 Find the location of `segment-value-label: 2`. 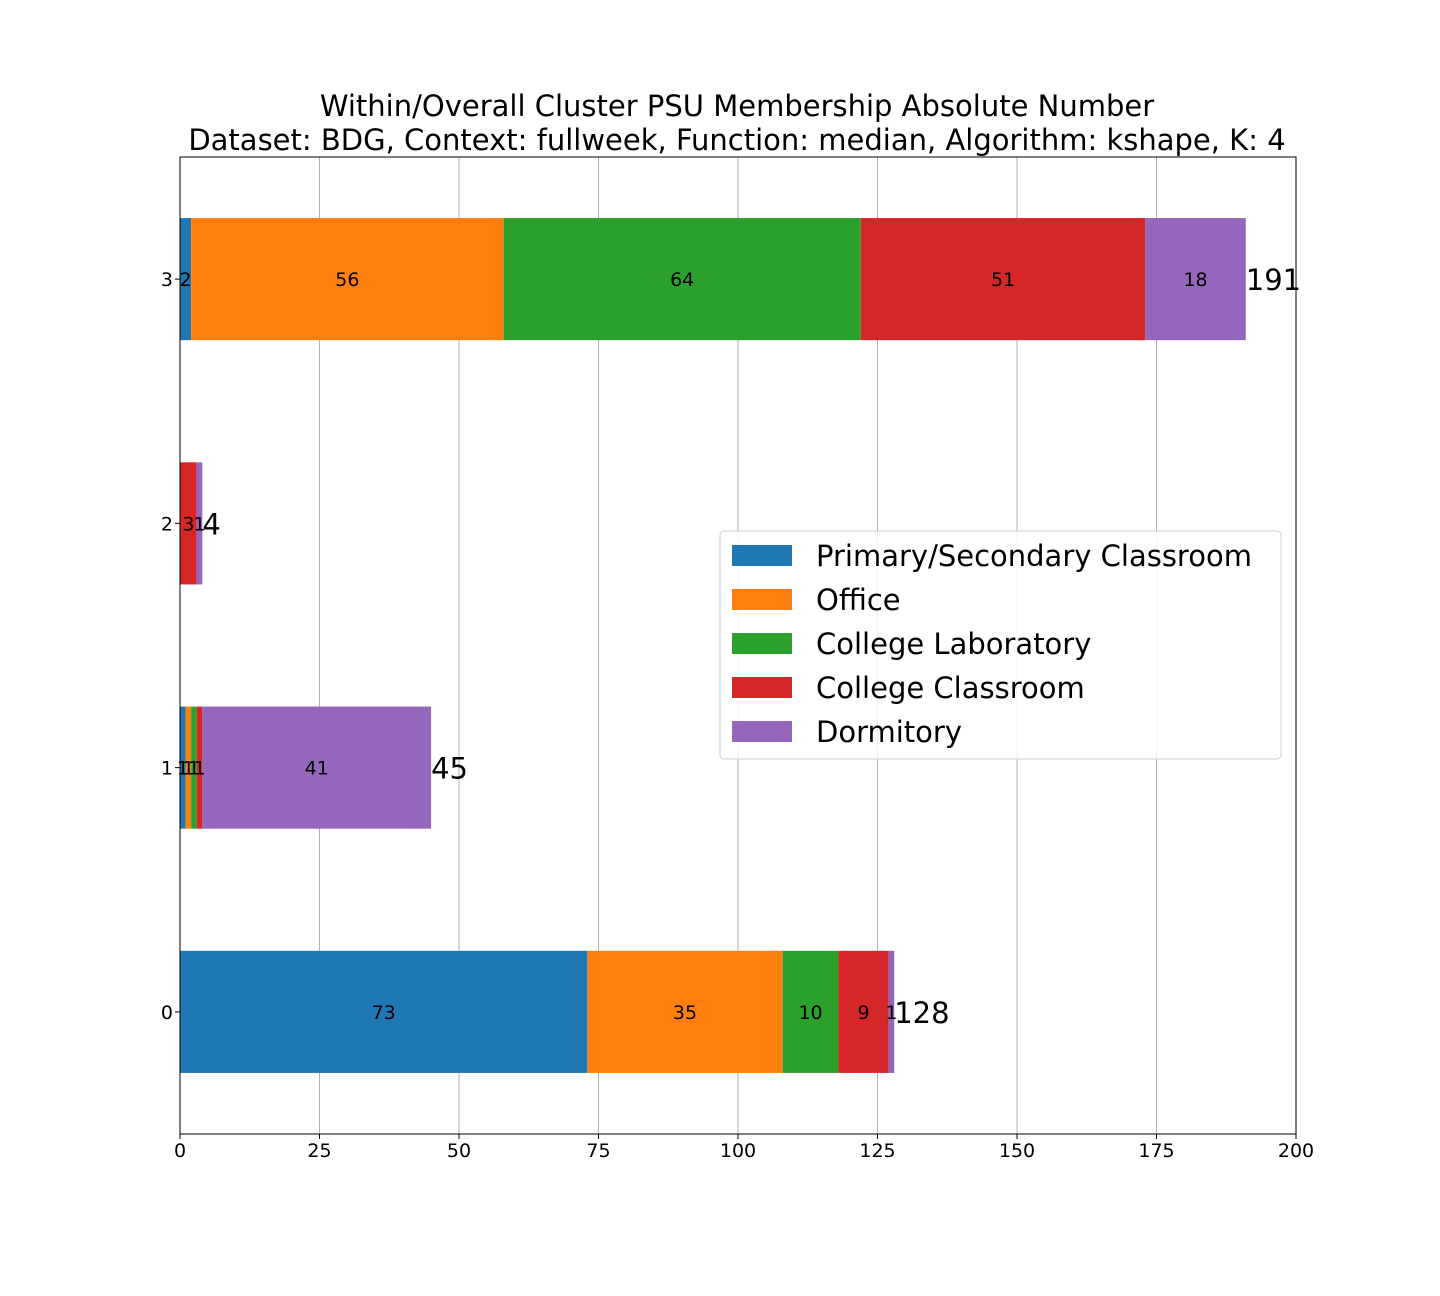

segment-value-label: 2 is located at coordinates (186, 280).